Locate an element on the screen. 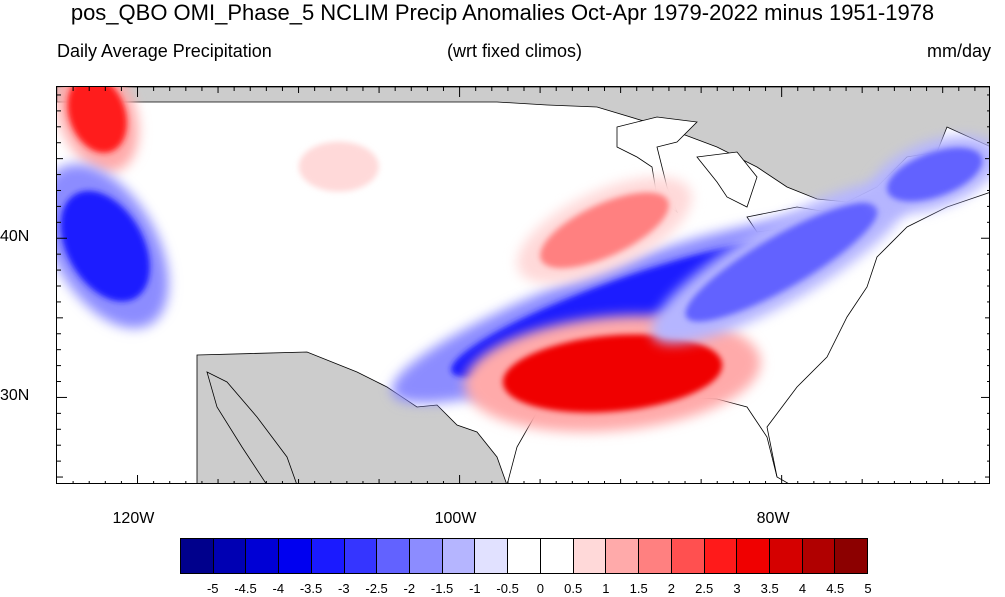 The width and height of the screenshot is (1005, 597). colorbar-label: -1 is located at coordinates (475, 588).